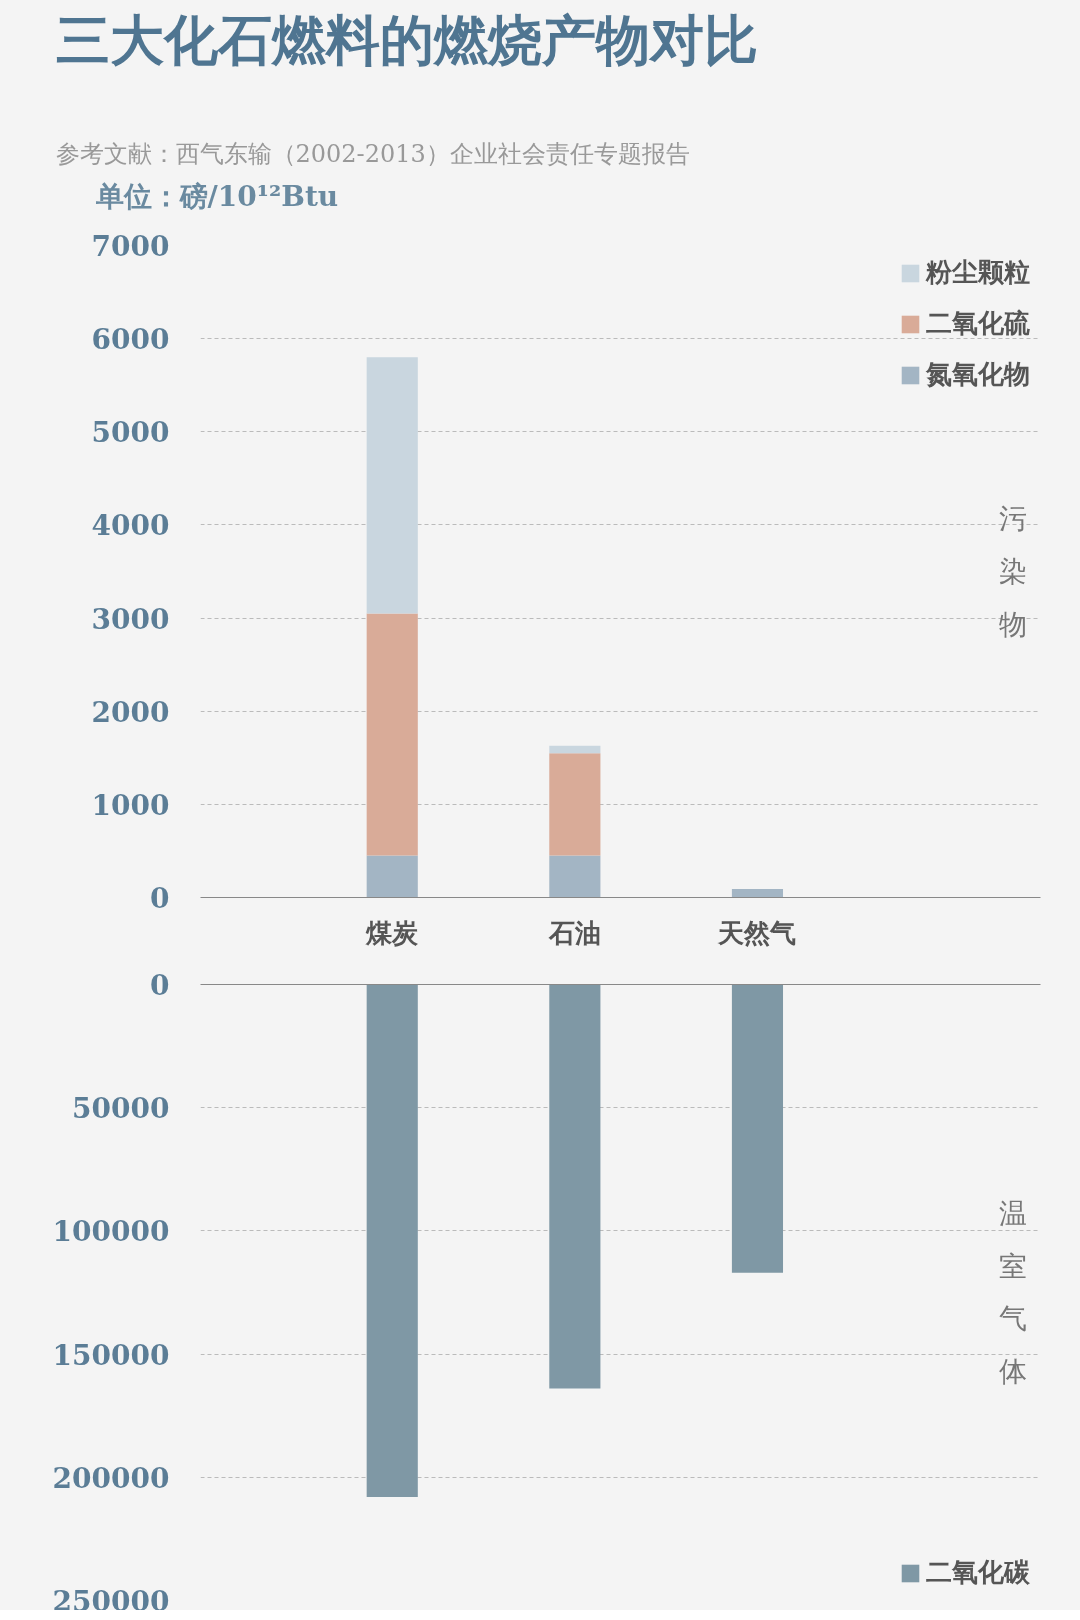  I want to click on y-tick-label: 2000, so click(130, 712).